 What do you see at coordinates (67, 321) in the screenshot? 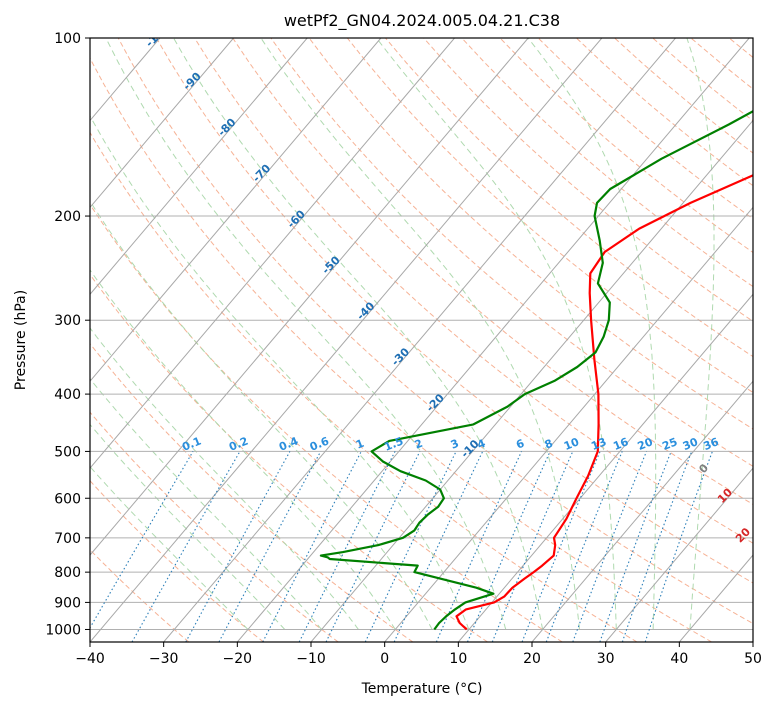
I see `y-tick-label: 300` at bounding box center [67, 321].